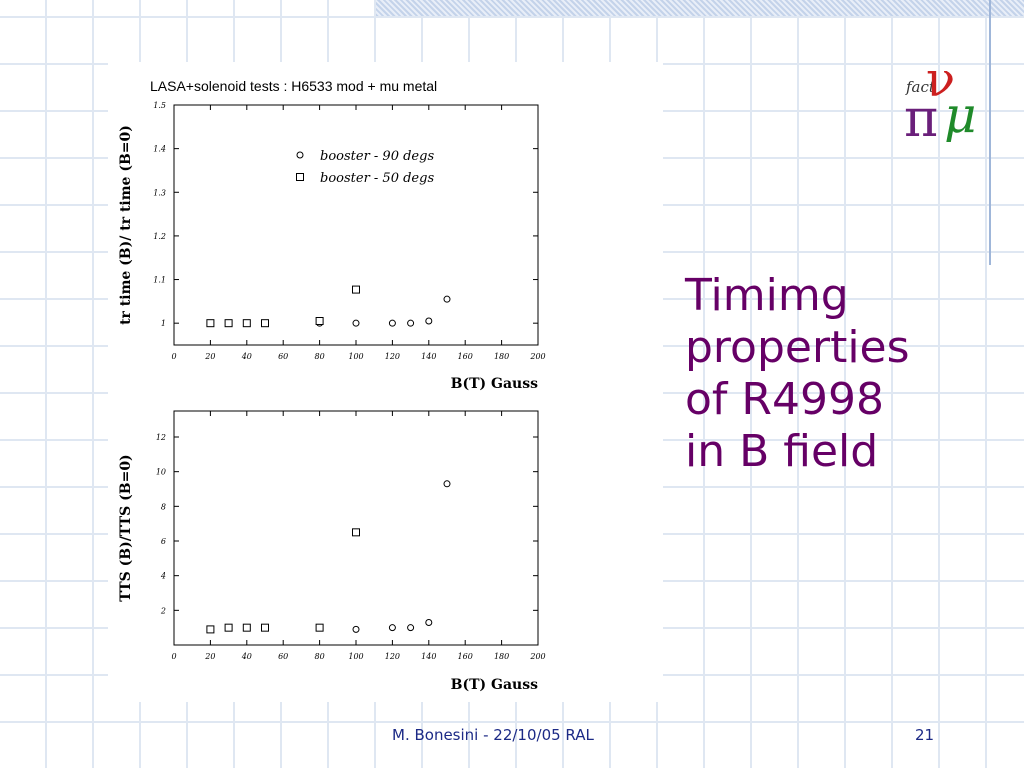  What do you see at coordinates (126, 527) in the screenshot?
I see `y-axis-label: TTS (B)/TTS (B=0)` at bounding box center [126, 527].